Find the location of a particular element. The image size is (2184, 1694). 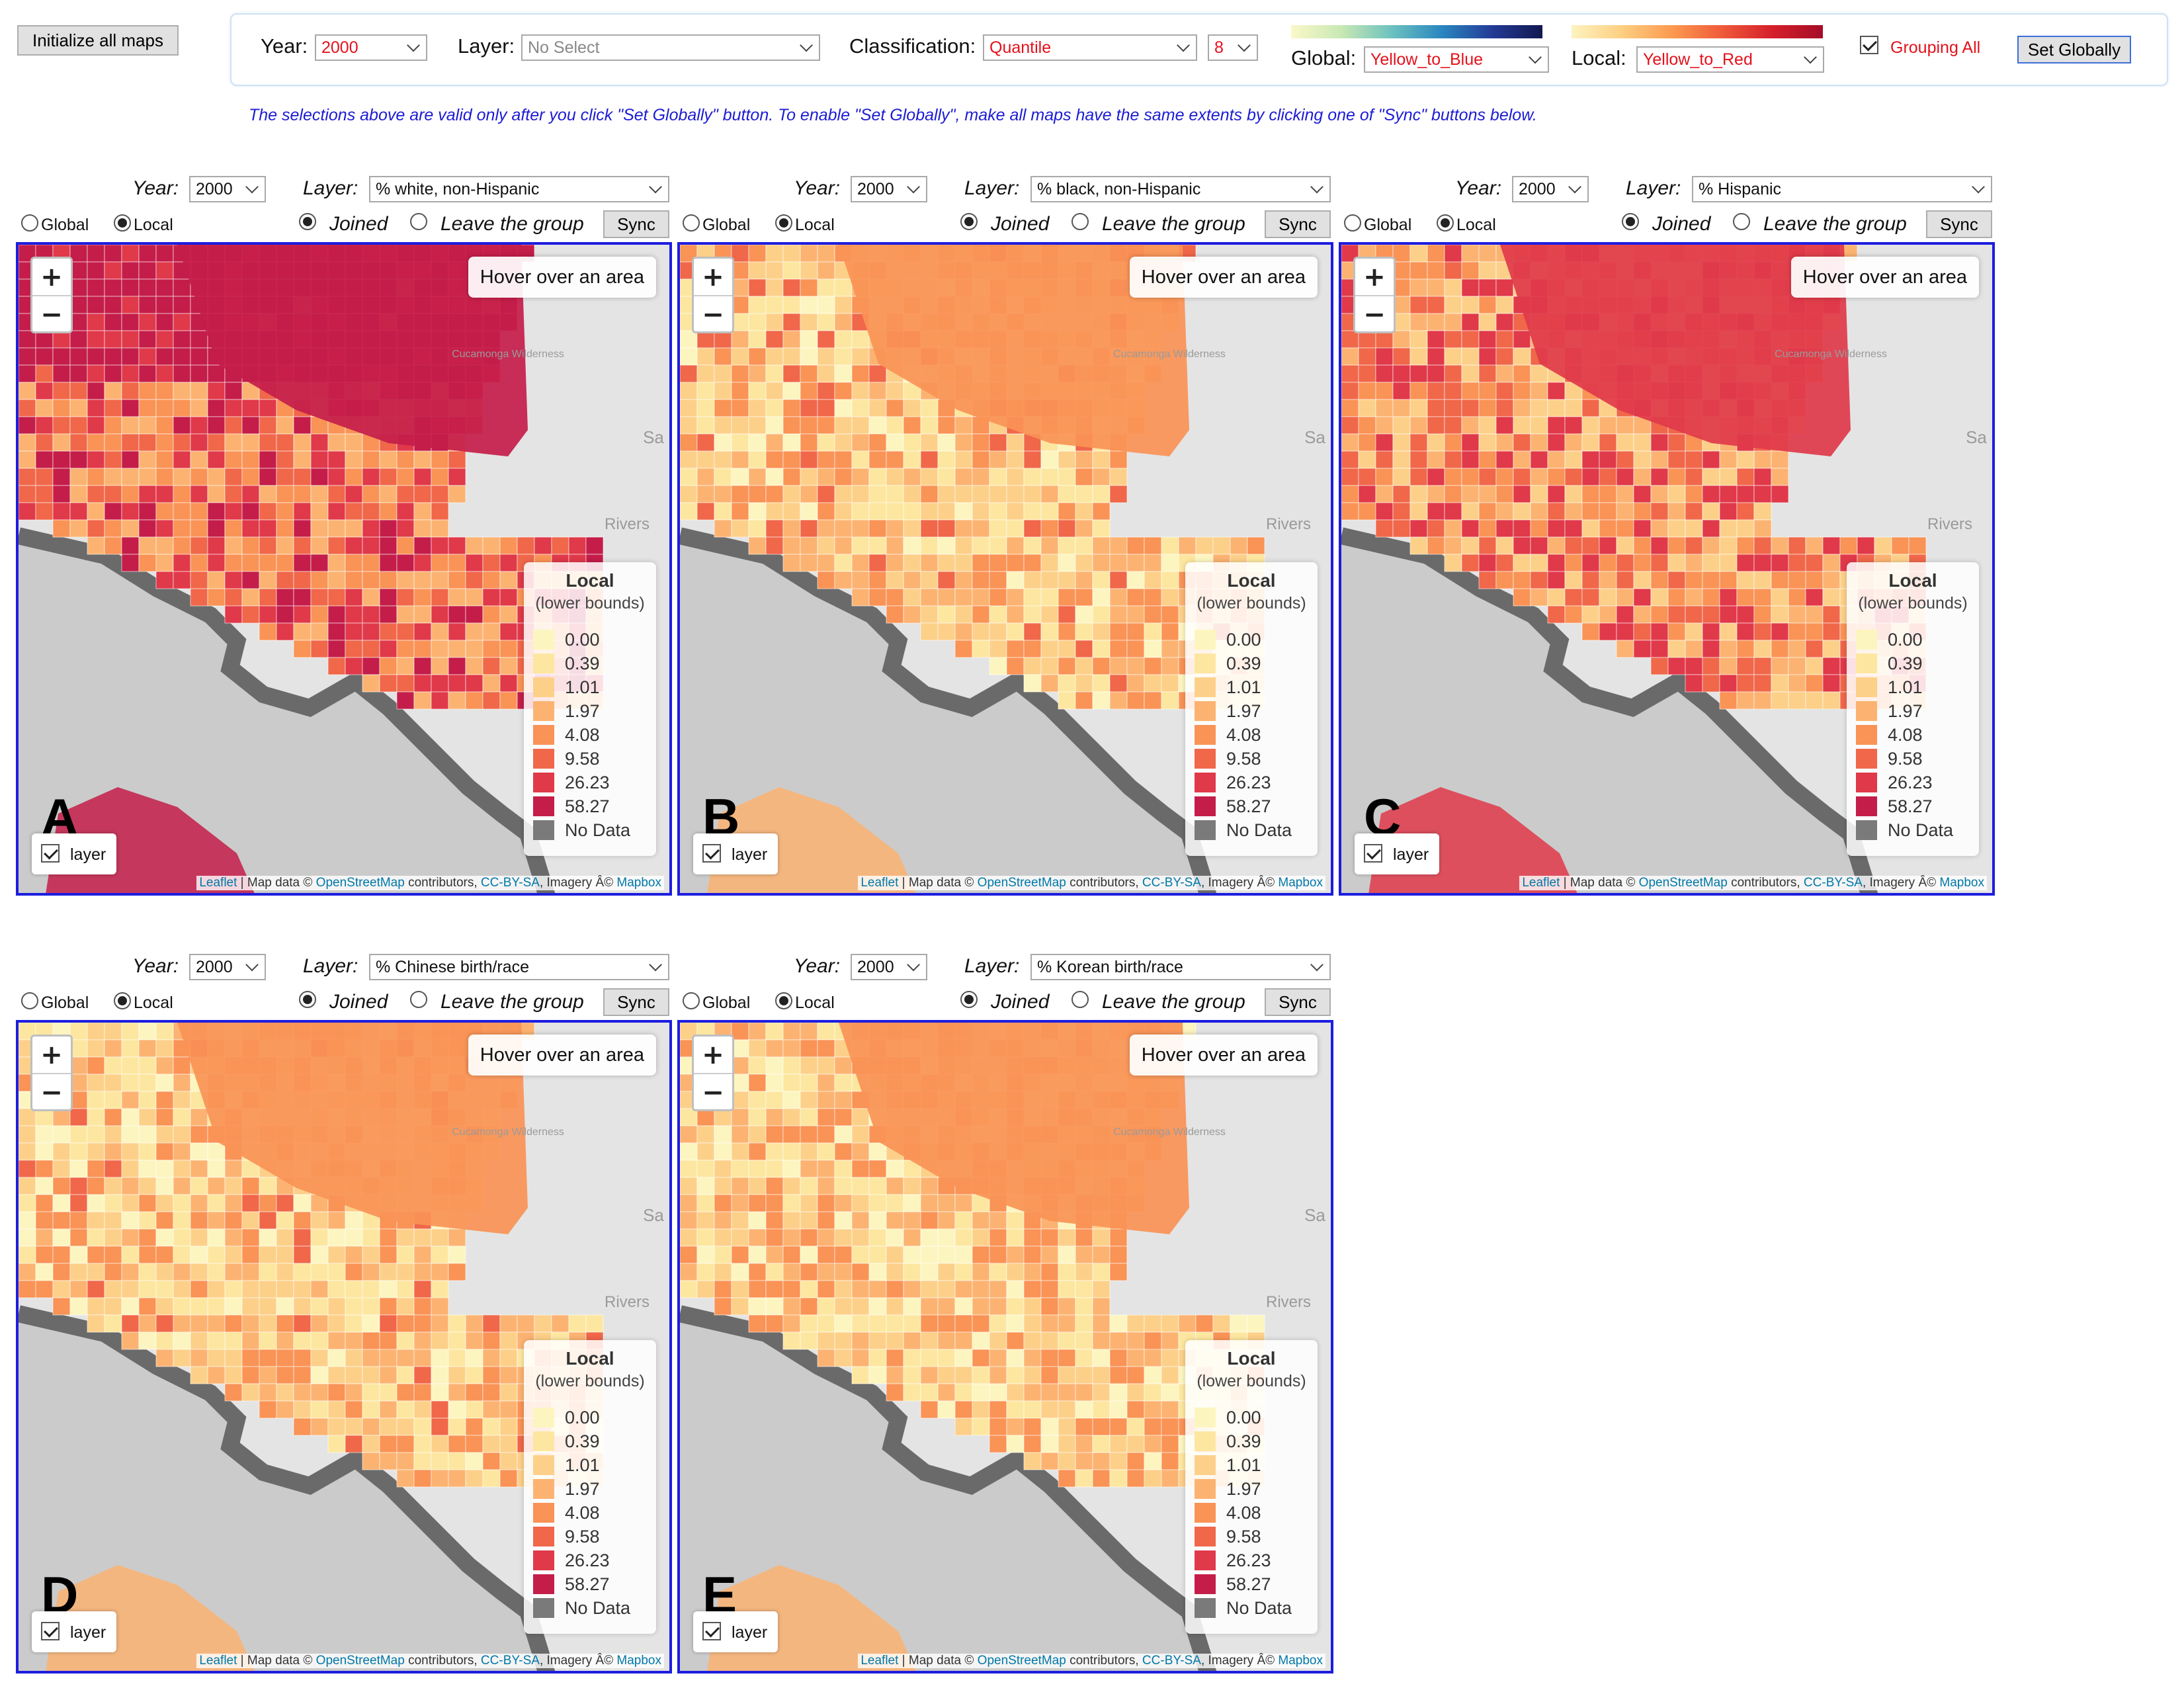

map-layer-select: % white, non-Hispanic is located at coordinates (519, 189).